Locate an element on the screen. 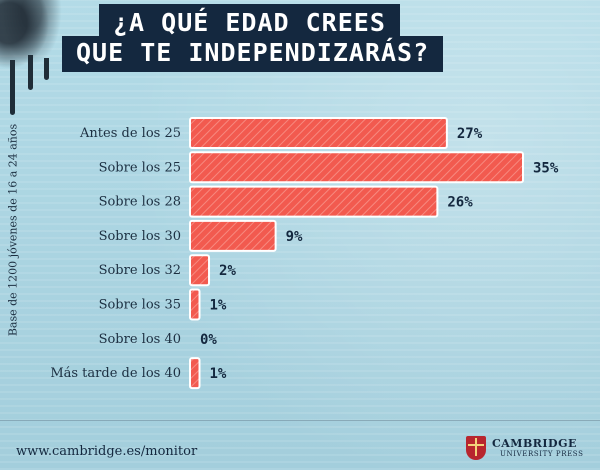 The width and height of the screenshot is (600, 470). shield-crest-icon is located at coordinates (476, 448).